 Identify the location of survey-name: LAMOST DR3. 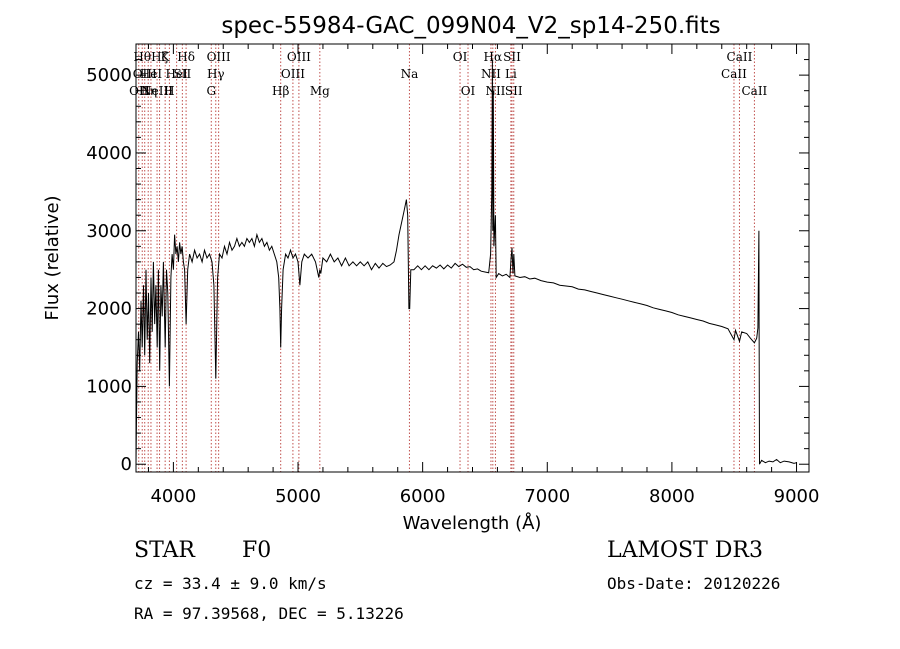
(685, 550).